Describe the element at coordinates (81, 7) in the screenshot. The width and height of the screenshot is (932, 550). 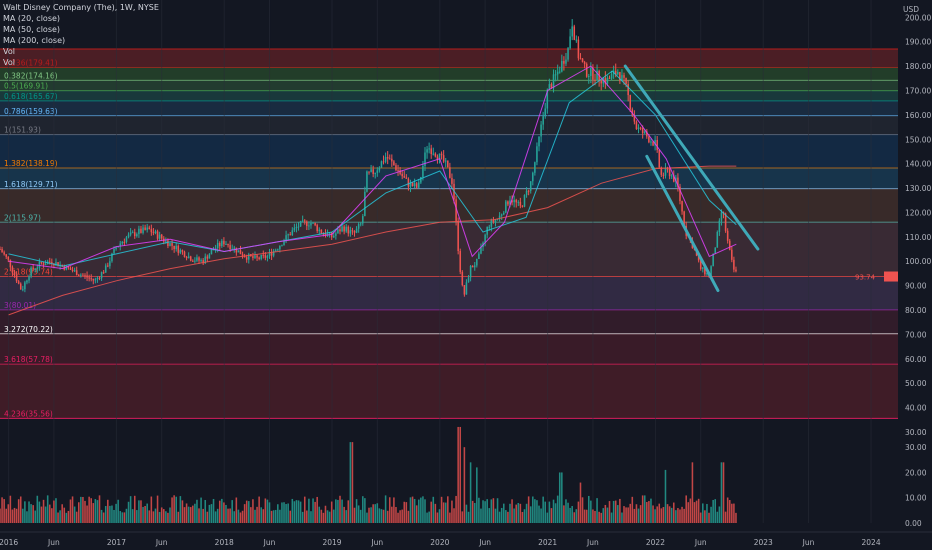
I see `symbol-title: Walt Disney Company (The), 1W, NYSE` at that location.